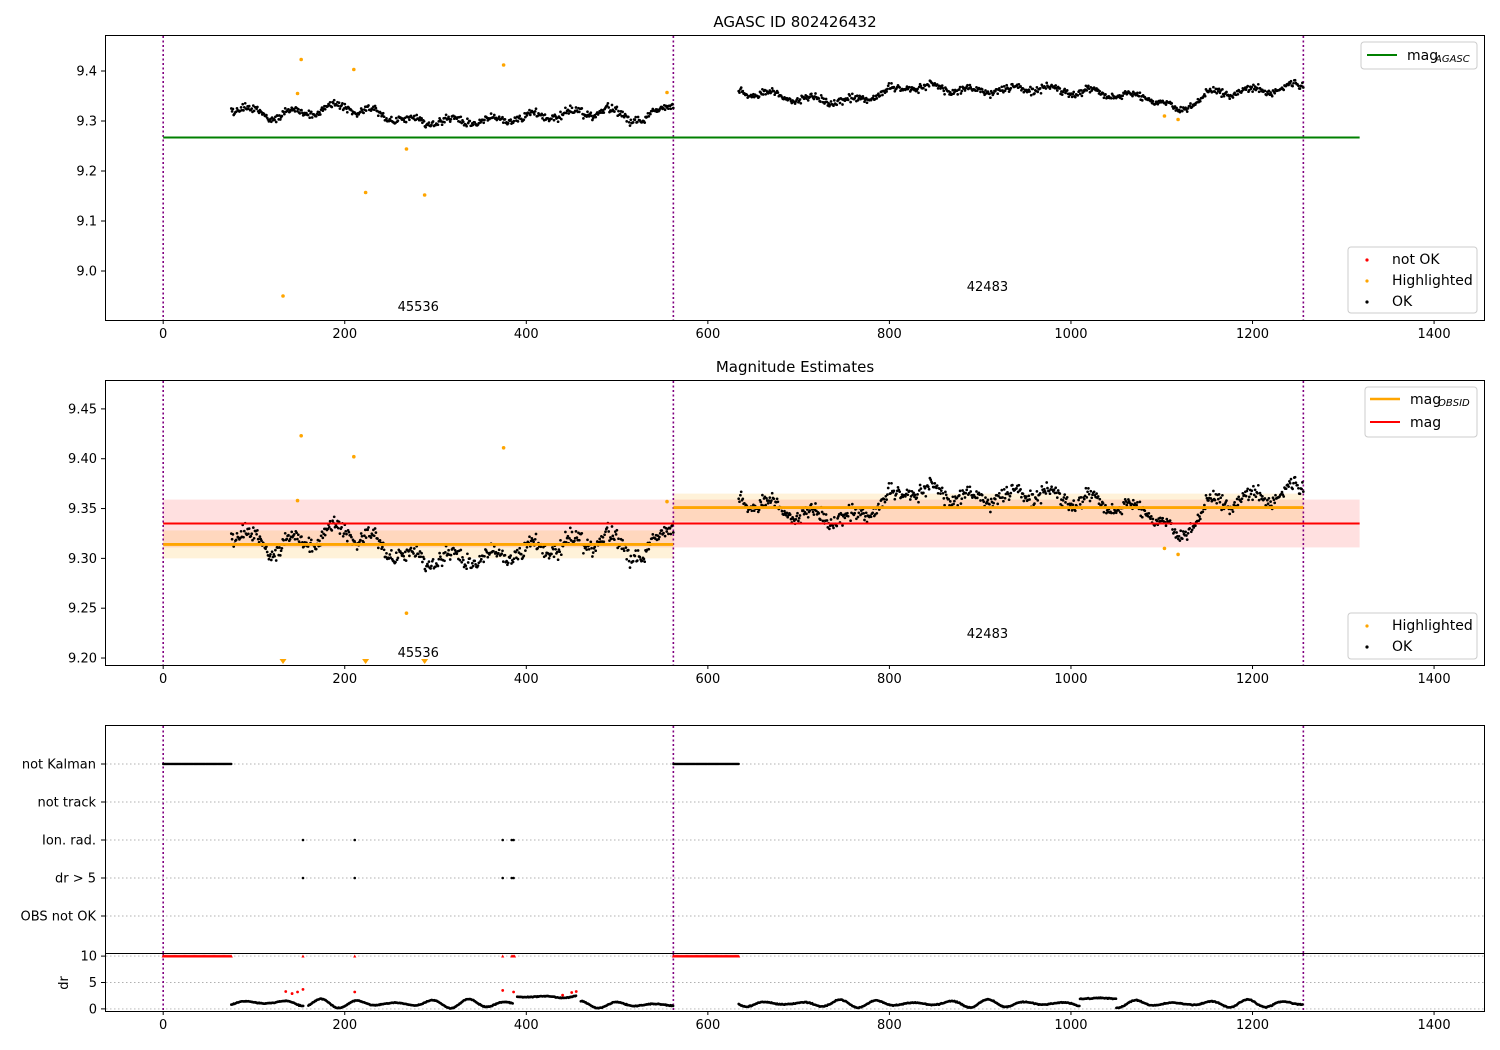 The width and height of the screenshot is (1500, 1050). Describe the element at coordinates (572, 992) in the screenshot. I see `dr-red-point` at that location.